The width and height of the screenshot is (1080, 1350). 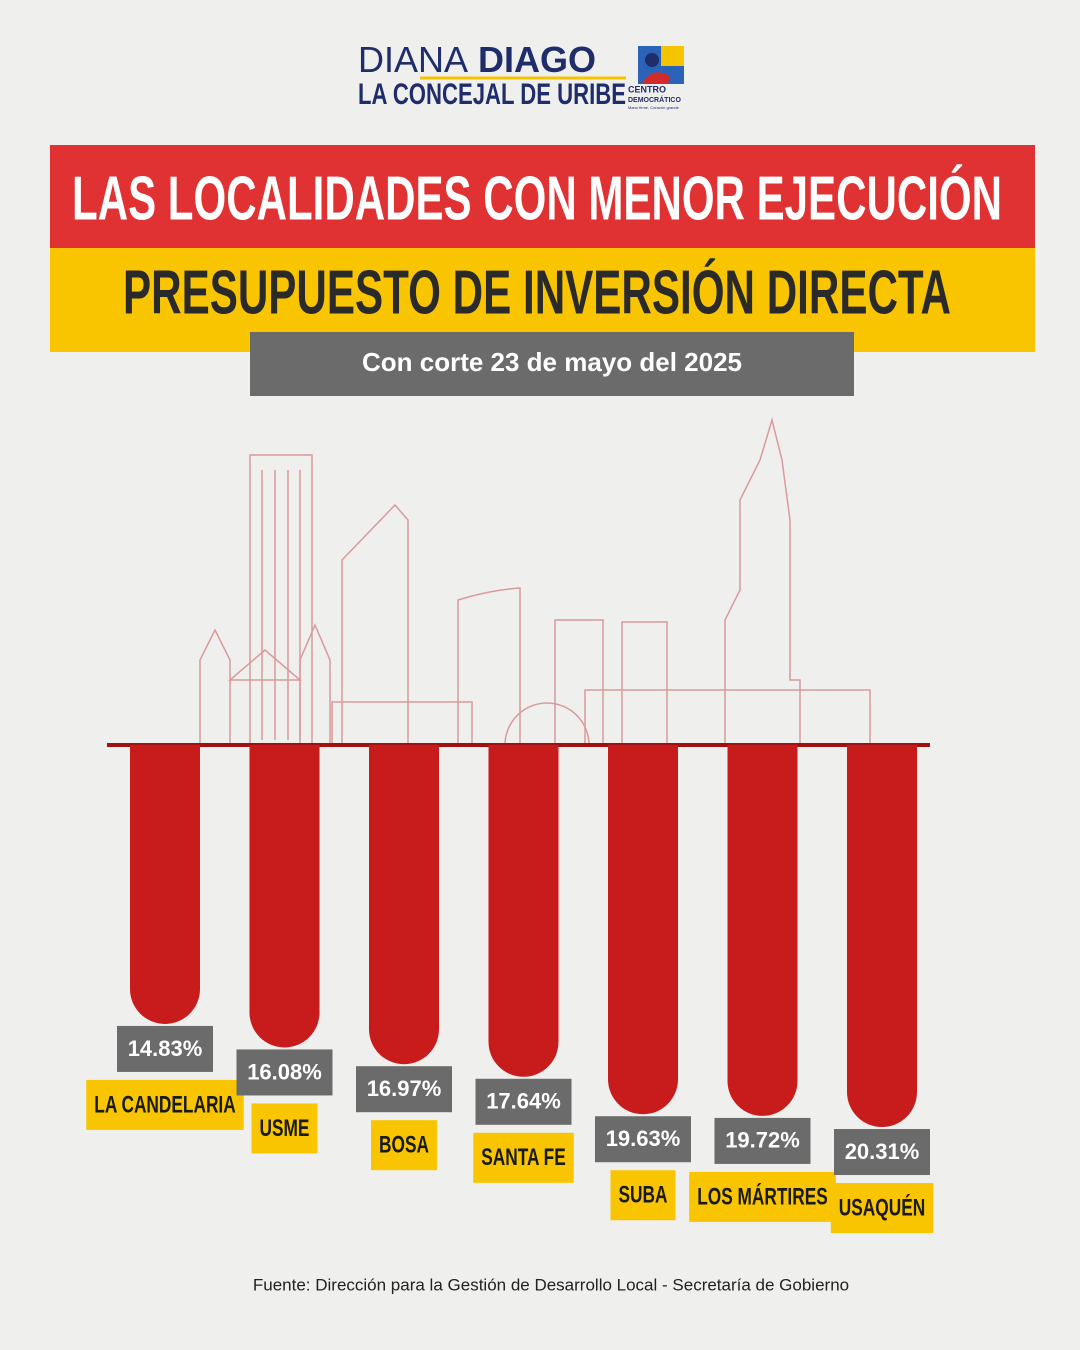 I want to click on category-label: LOS MÁRTIRES, so click(x=762, y=1196).